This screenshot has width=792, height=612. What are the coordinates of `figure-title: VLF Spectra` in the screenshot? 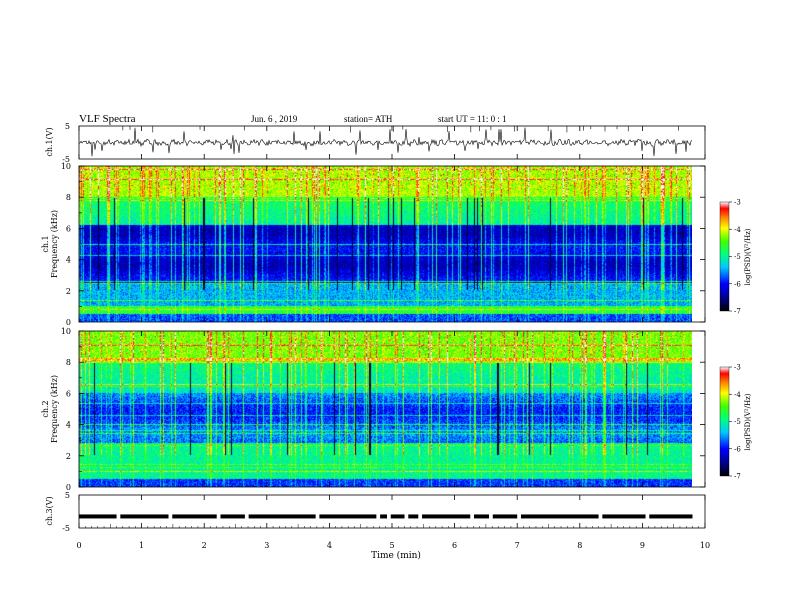 It's located at (107, 119).